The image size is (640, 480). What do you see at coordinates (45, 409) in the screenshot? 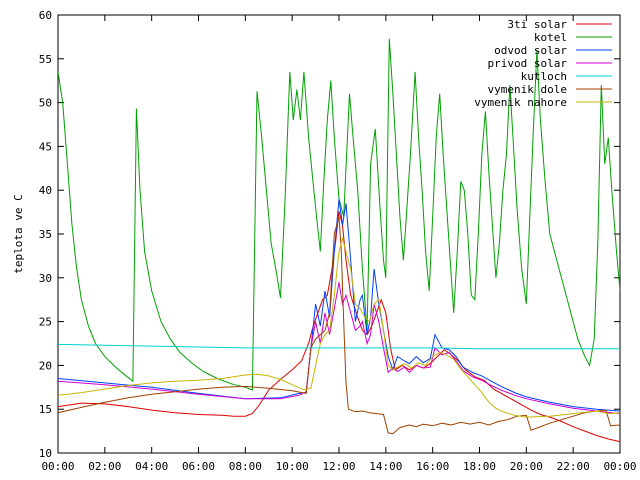
I see `y-tick-label: 15` at bounding box center [45, 409].